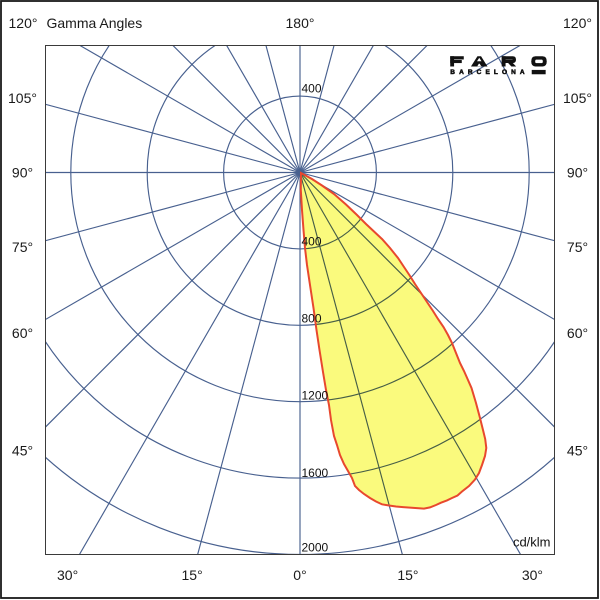 The height and width of the screenshot is (600, 600). I want to click on svg-text: 2000, so click(315, 548).